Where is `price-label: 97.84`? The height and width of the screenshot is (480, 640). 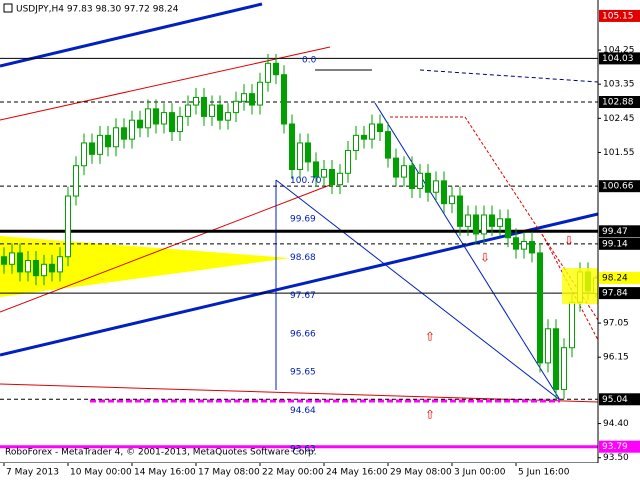 price-label: 97.84 is located at coordinates (615, 294).